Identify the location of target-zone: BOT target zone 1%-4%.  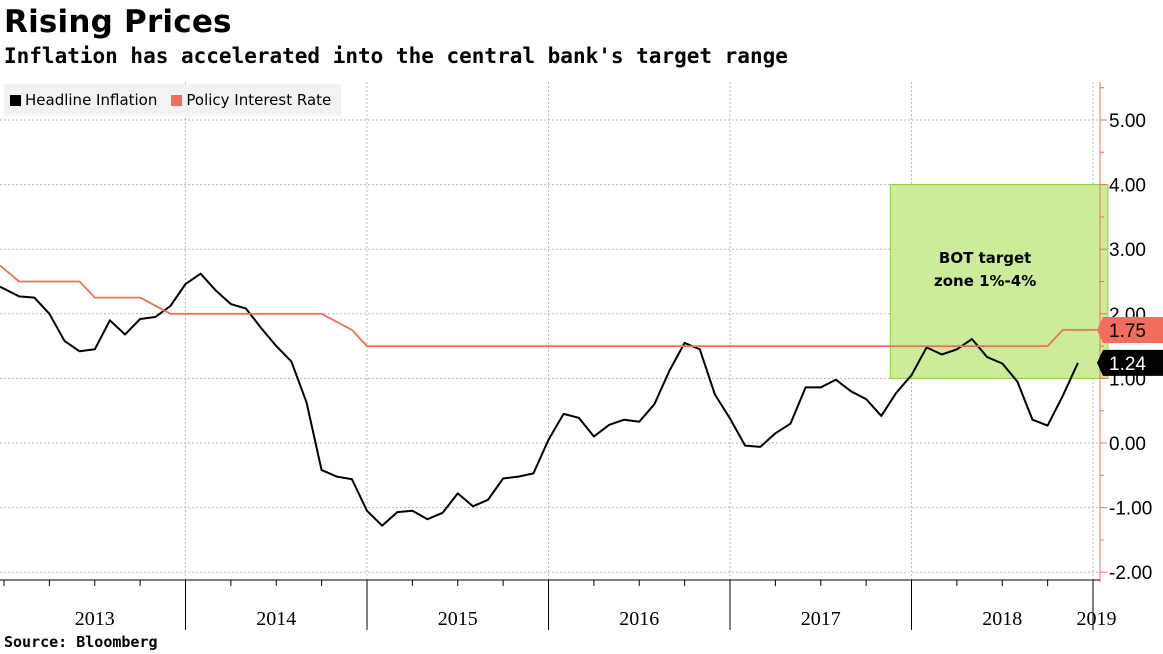
(999, 281).